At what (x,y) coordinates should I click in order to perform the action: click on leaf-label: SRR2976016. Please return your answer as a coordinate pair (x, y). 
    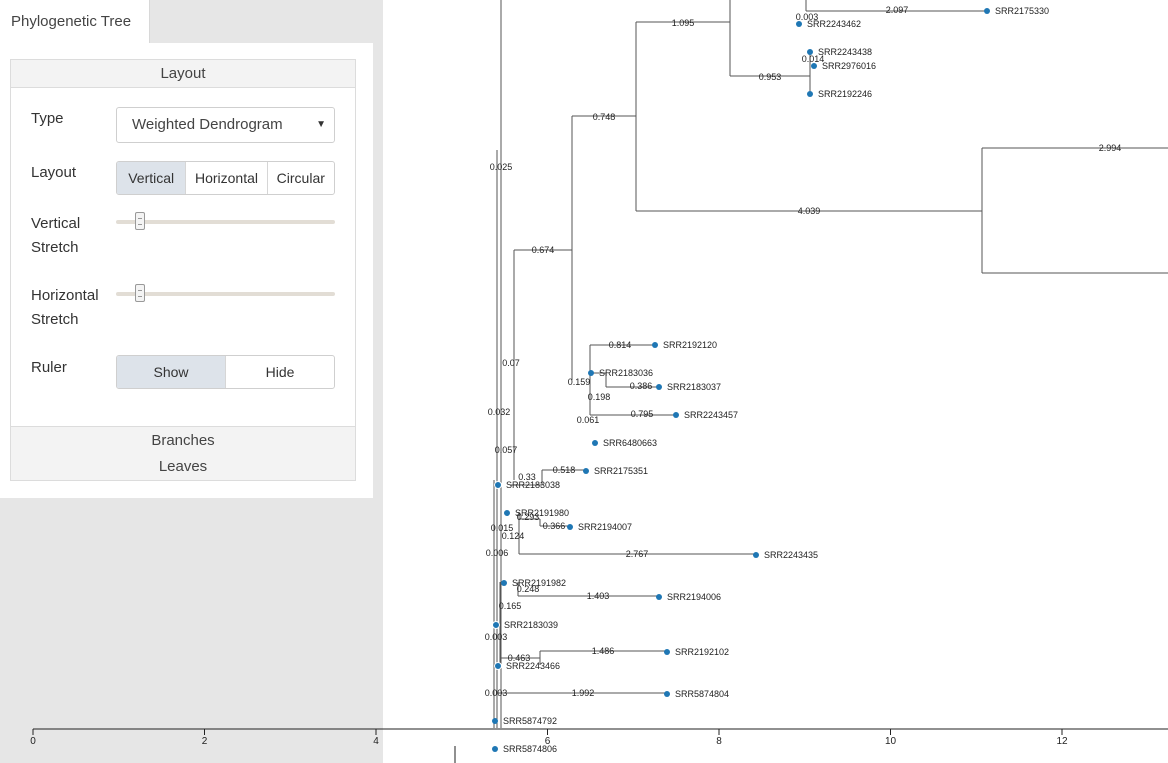
    Looking at the image, I should click on (849, 66).